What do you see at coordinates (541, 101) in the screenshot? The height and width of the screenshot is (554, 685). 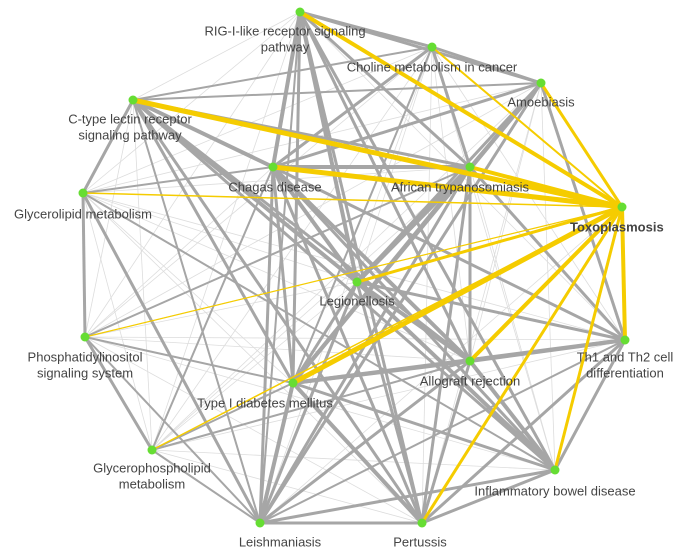 I see `node-label: Amoebiasis` at bounding box center [541, 101].